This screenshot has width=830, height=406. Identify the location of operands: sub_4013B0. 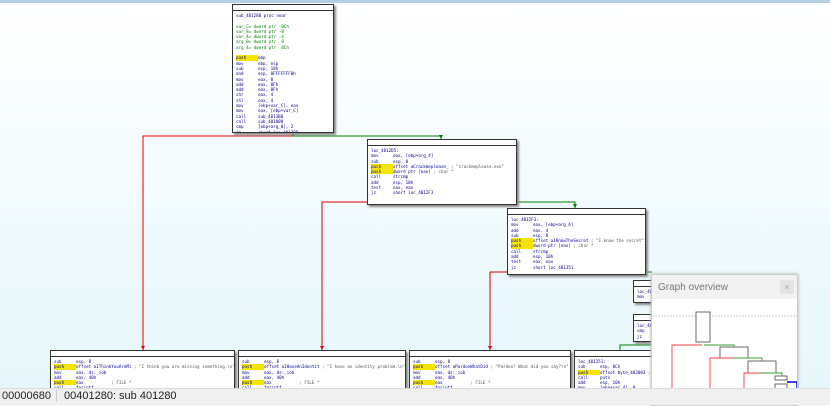
(271, 116).